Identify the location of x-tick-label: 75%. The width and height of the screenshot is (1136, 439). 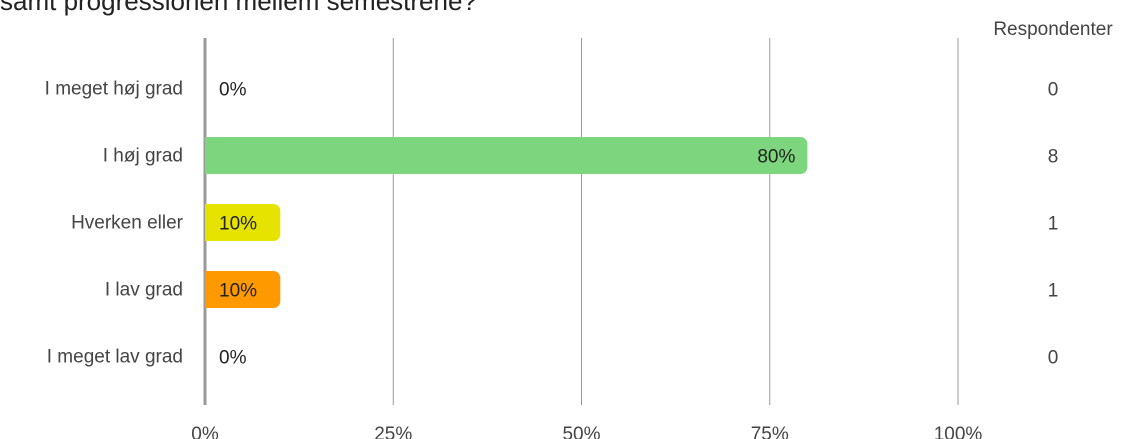
(770, 431).